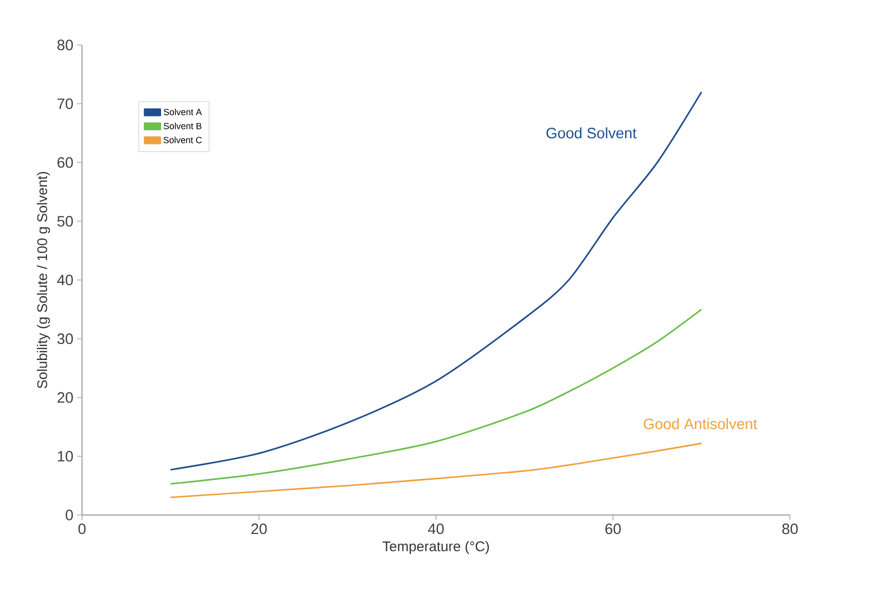 The image size is (884, 597). I want to click on x-axis-title: Temperature (°C), so click(435, 547).